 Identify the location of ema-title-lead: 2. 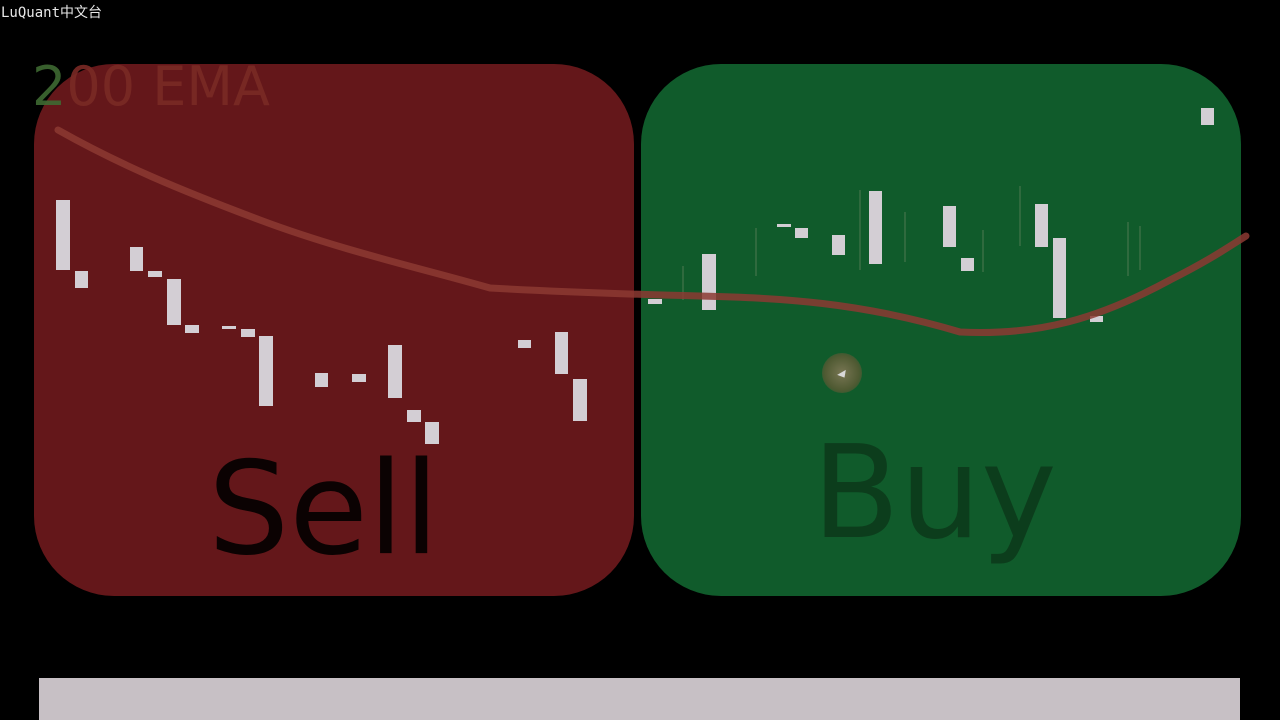
(49, 86).